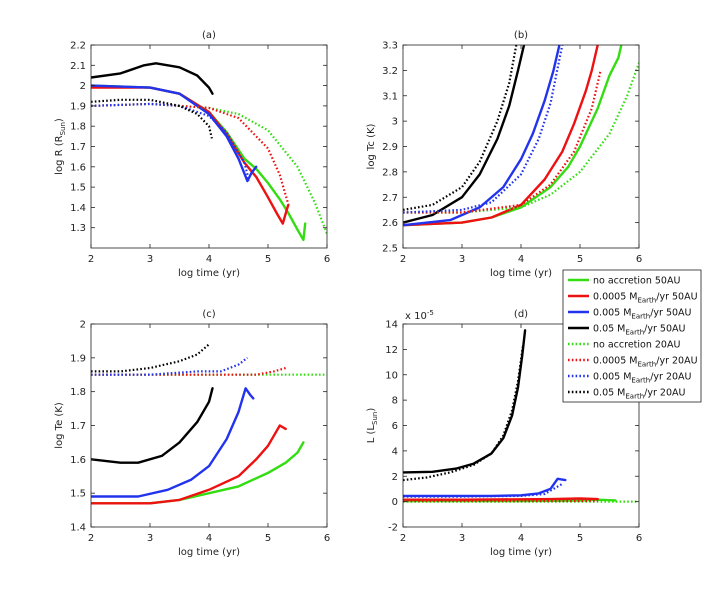 The image size is (708, 591). I want to click on y-tick-label: 1.3, so click(78, 228).